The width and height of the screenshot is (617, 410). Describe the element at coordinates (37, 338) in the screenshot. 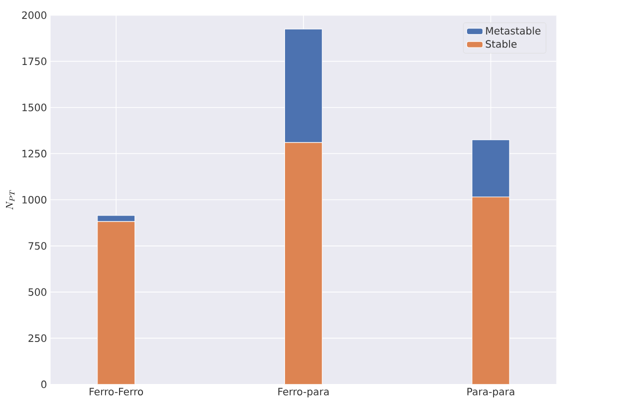

I see `y-tick-label: 250` at that location.